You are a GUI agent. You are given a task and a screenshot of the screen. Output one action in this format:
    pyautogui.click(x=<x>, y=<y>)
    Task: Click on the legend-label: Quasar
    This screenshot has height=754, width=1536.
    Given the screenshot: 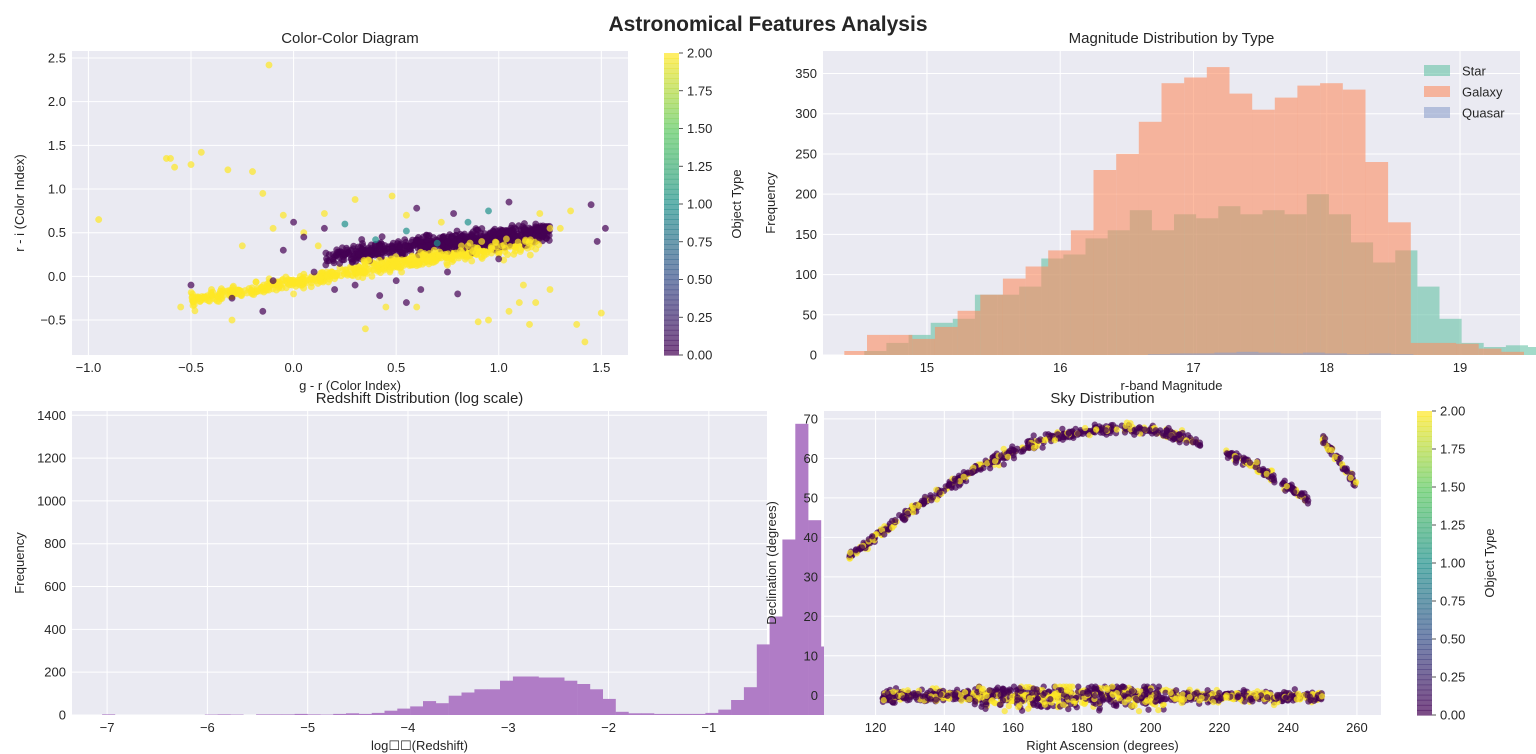 What is the action you would take?
    pyautogui.click(x=1483, y=113)
    